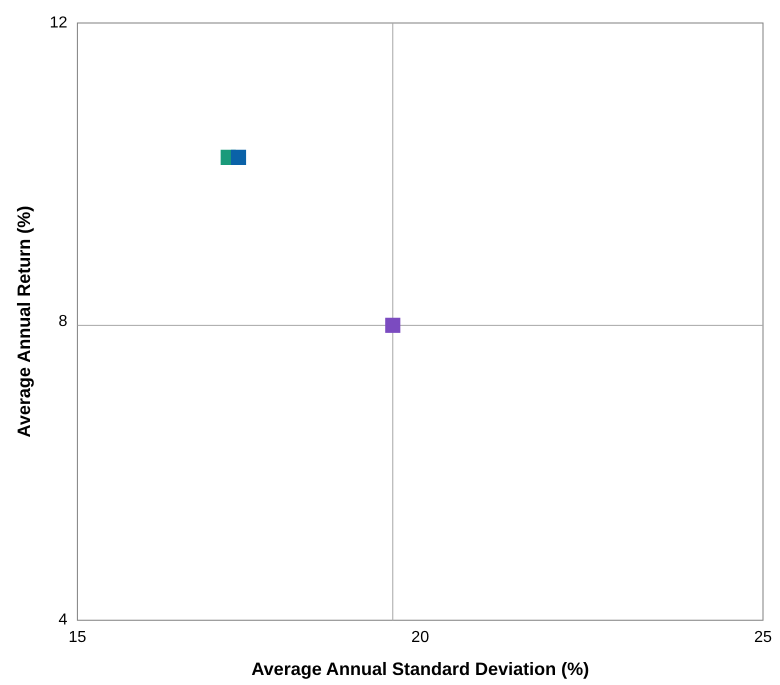  What do you see at coordinates (763, 637) in the screenshot?
I see `x-tick-label: 25` at bounding box center [763, 637].